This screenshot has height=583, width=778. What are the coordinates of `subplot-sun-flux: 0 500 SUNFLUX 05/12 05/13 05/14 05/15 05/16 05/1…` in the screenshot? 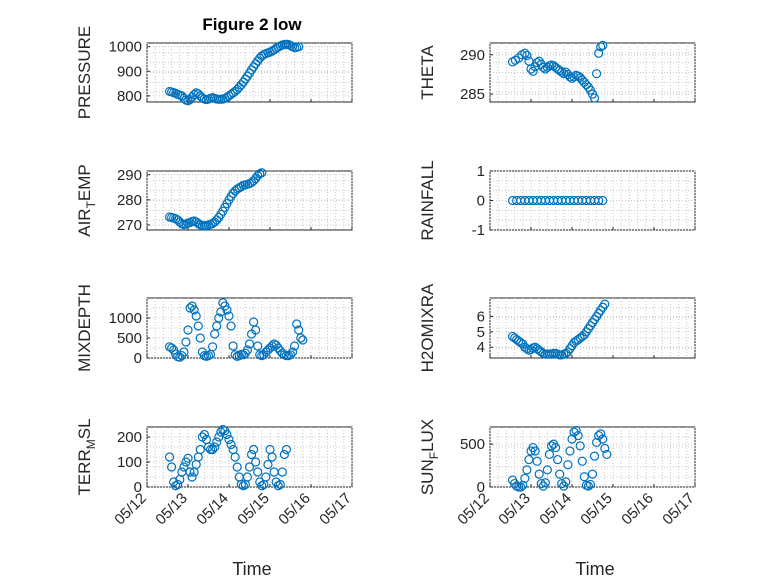 It's located at (558, 474).